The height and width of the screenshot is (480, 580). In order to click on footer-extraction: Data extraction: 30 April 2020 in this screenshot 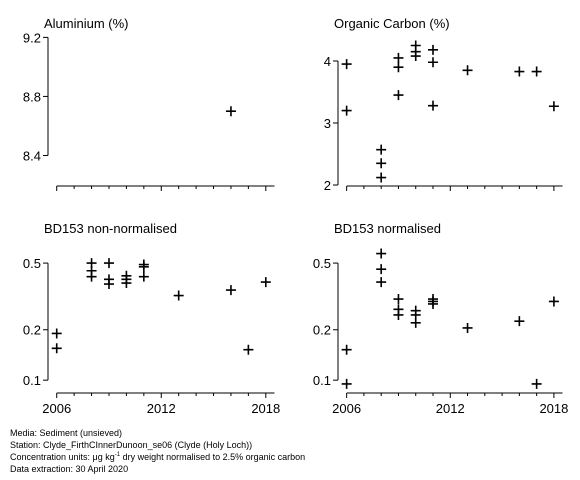, I will do `click(69, 469)`.